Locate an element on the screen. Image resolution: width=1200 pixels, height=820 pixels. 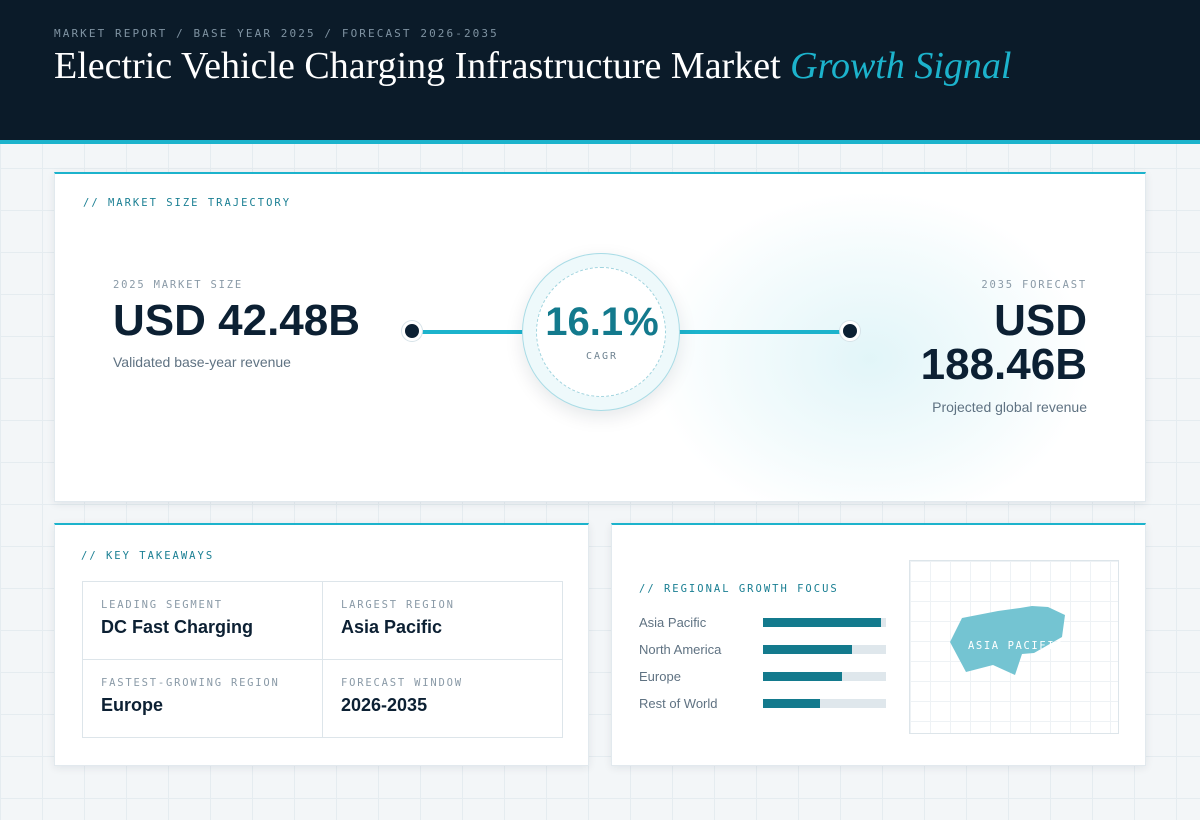
start-label: 2025 MARKET SIZE is located at coordinates (178, 285).